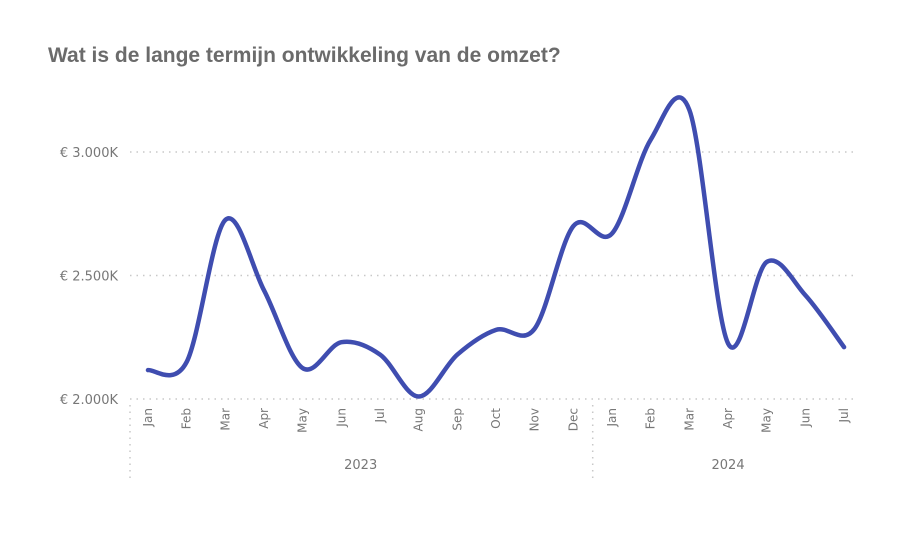 Image resolution: width=900 pixels, height=540 pixels. What do you see at coordinates (535, 419) in the screenshot?
I see `x-tick-label: Nov` at bounding box center [535, 419].